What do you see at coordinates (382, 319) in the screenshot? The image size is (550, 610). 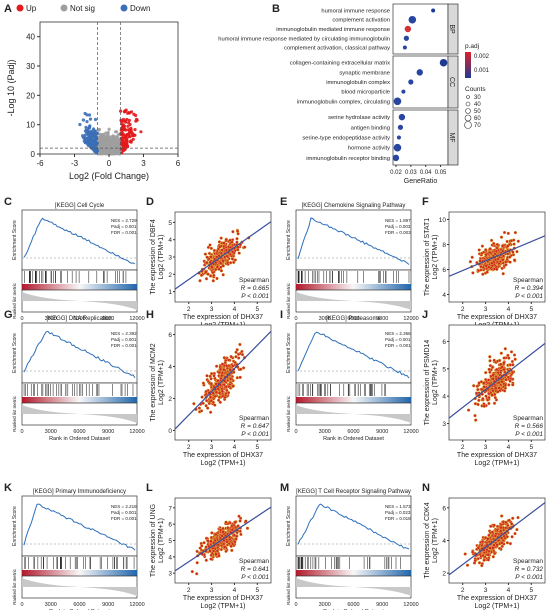 I see `x-tick-label: 9000` at bounding box center [382, 319].